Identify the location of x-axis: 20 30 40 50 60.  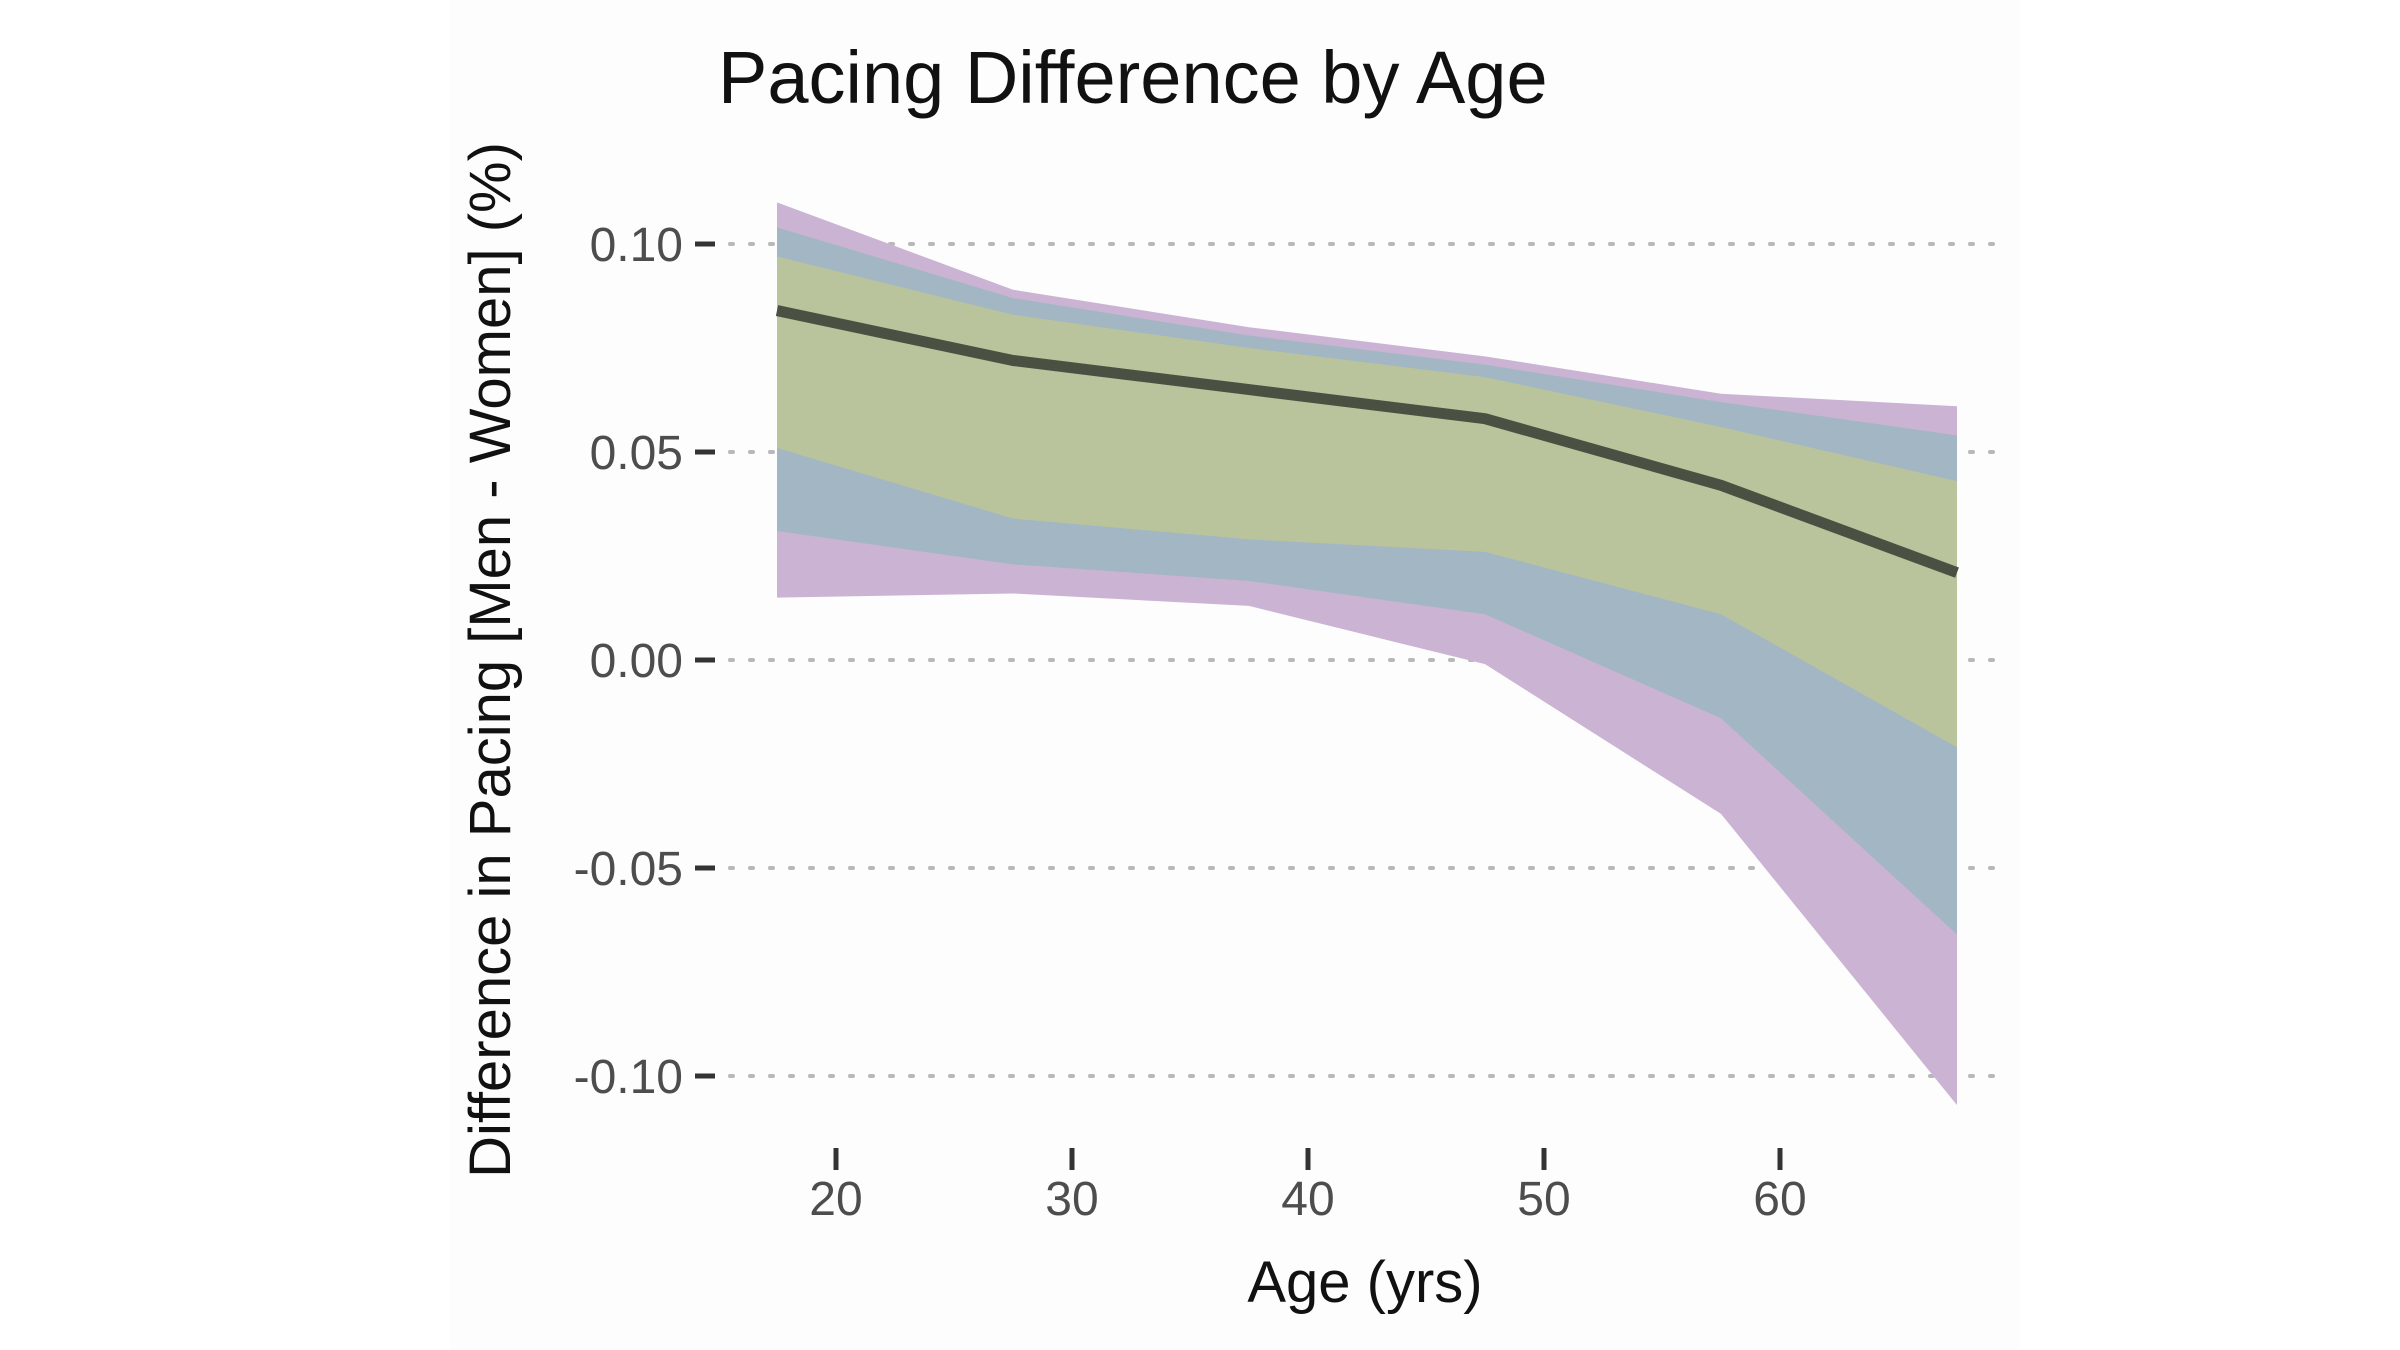
(1308, 1187).